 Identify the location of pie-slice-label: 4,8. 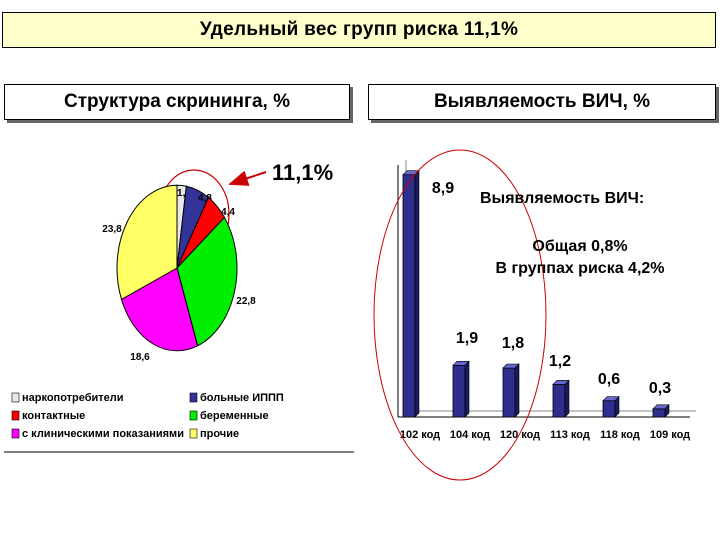
(205, 198).